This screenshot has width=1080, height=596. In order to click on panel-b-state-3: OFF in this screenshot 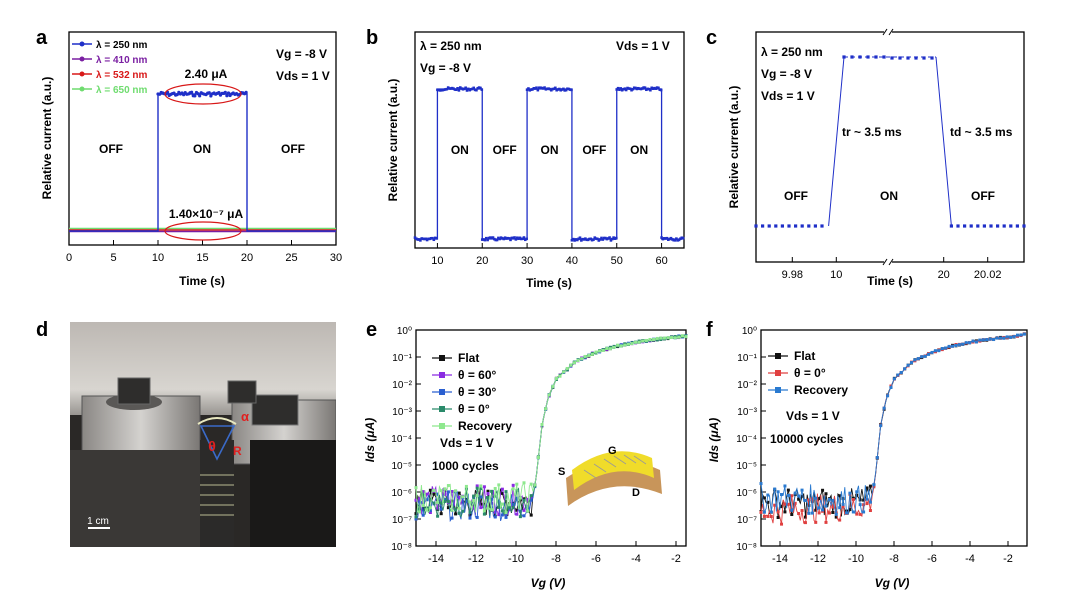, I will do `click(594, 150)`.